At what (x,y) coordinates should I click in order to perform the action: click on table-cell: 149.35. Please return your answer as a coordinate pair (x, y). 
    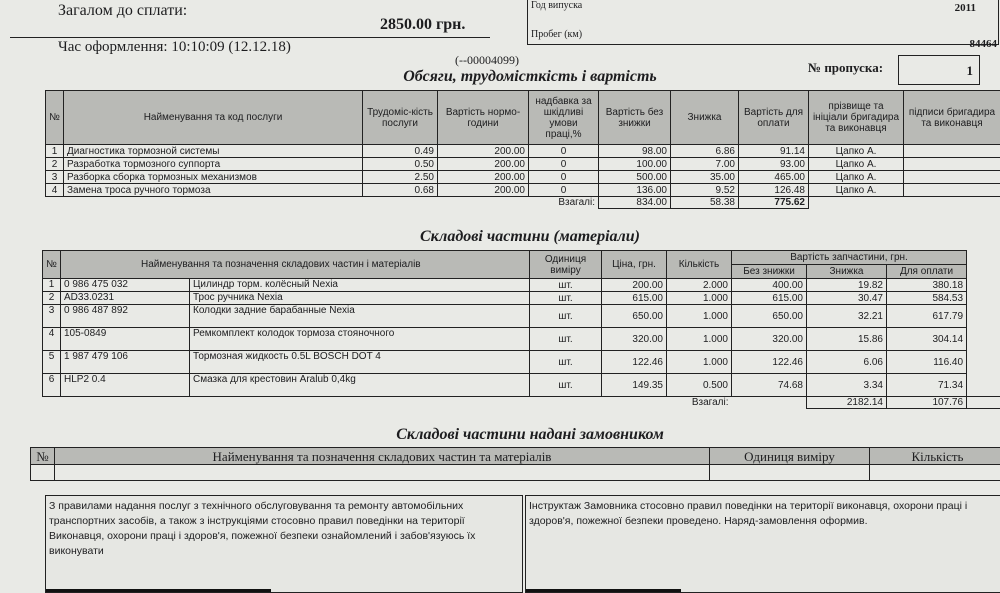
    Looking at the image, I should click on (634, 385).